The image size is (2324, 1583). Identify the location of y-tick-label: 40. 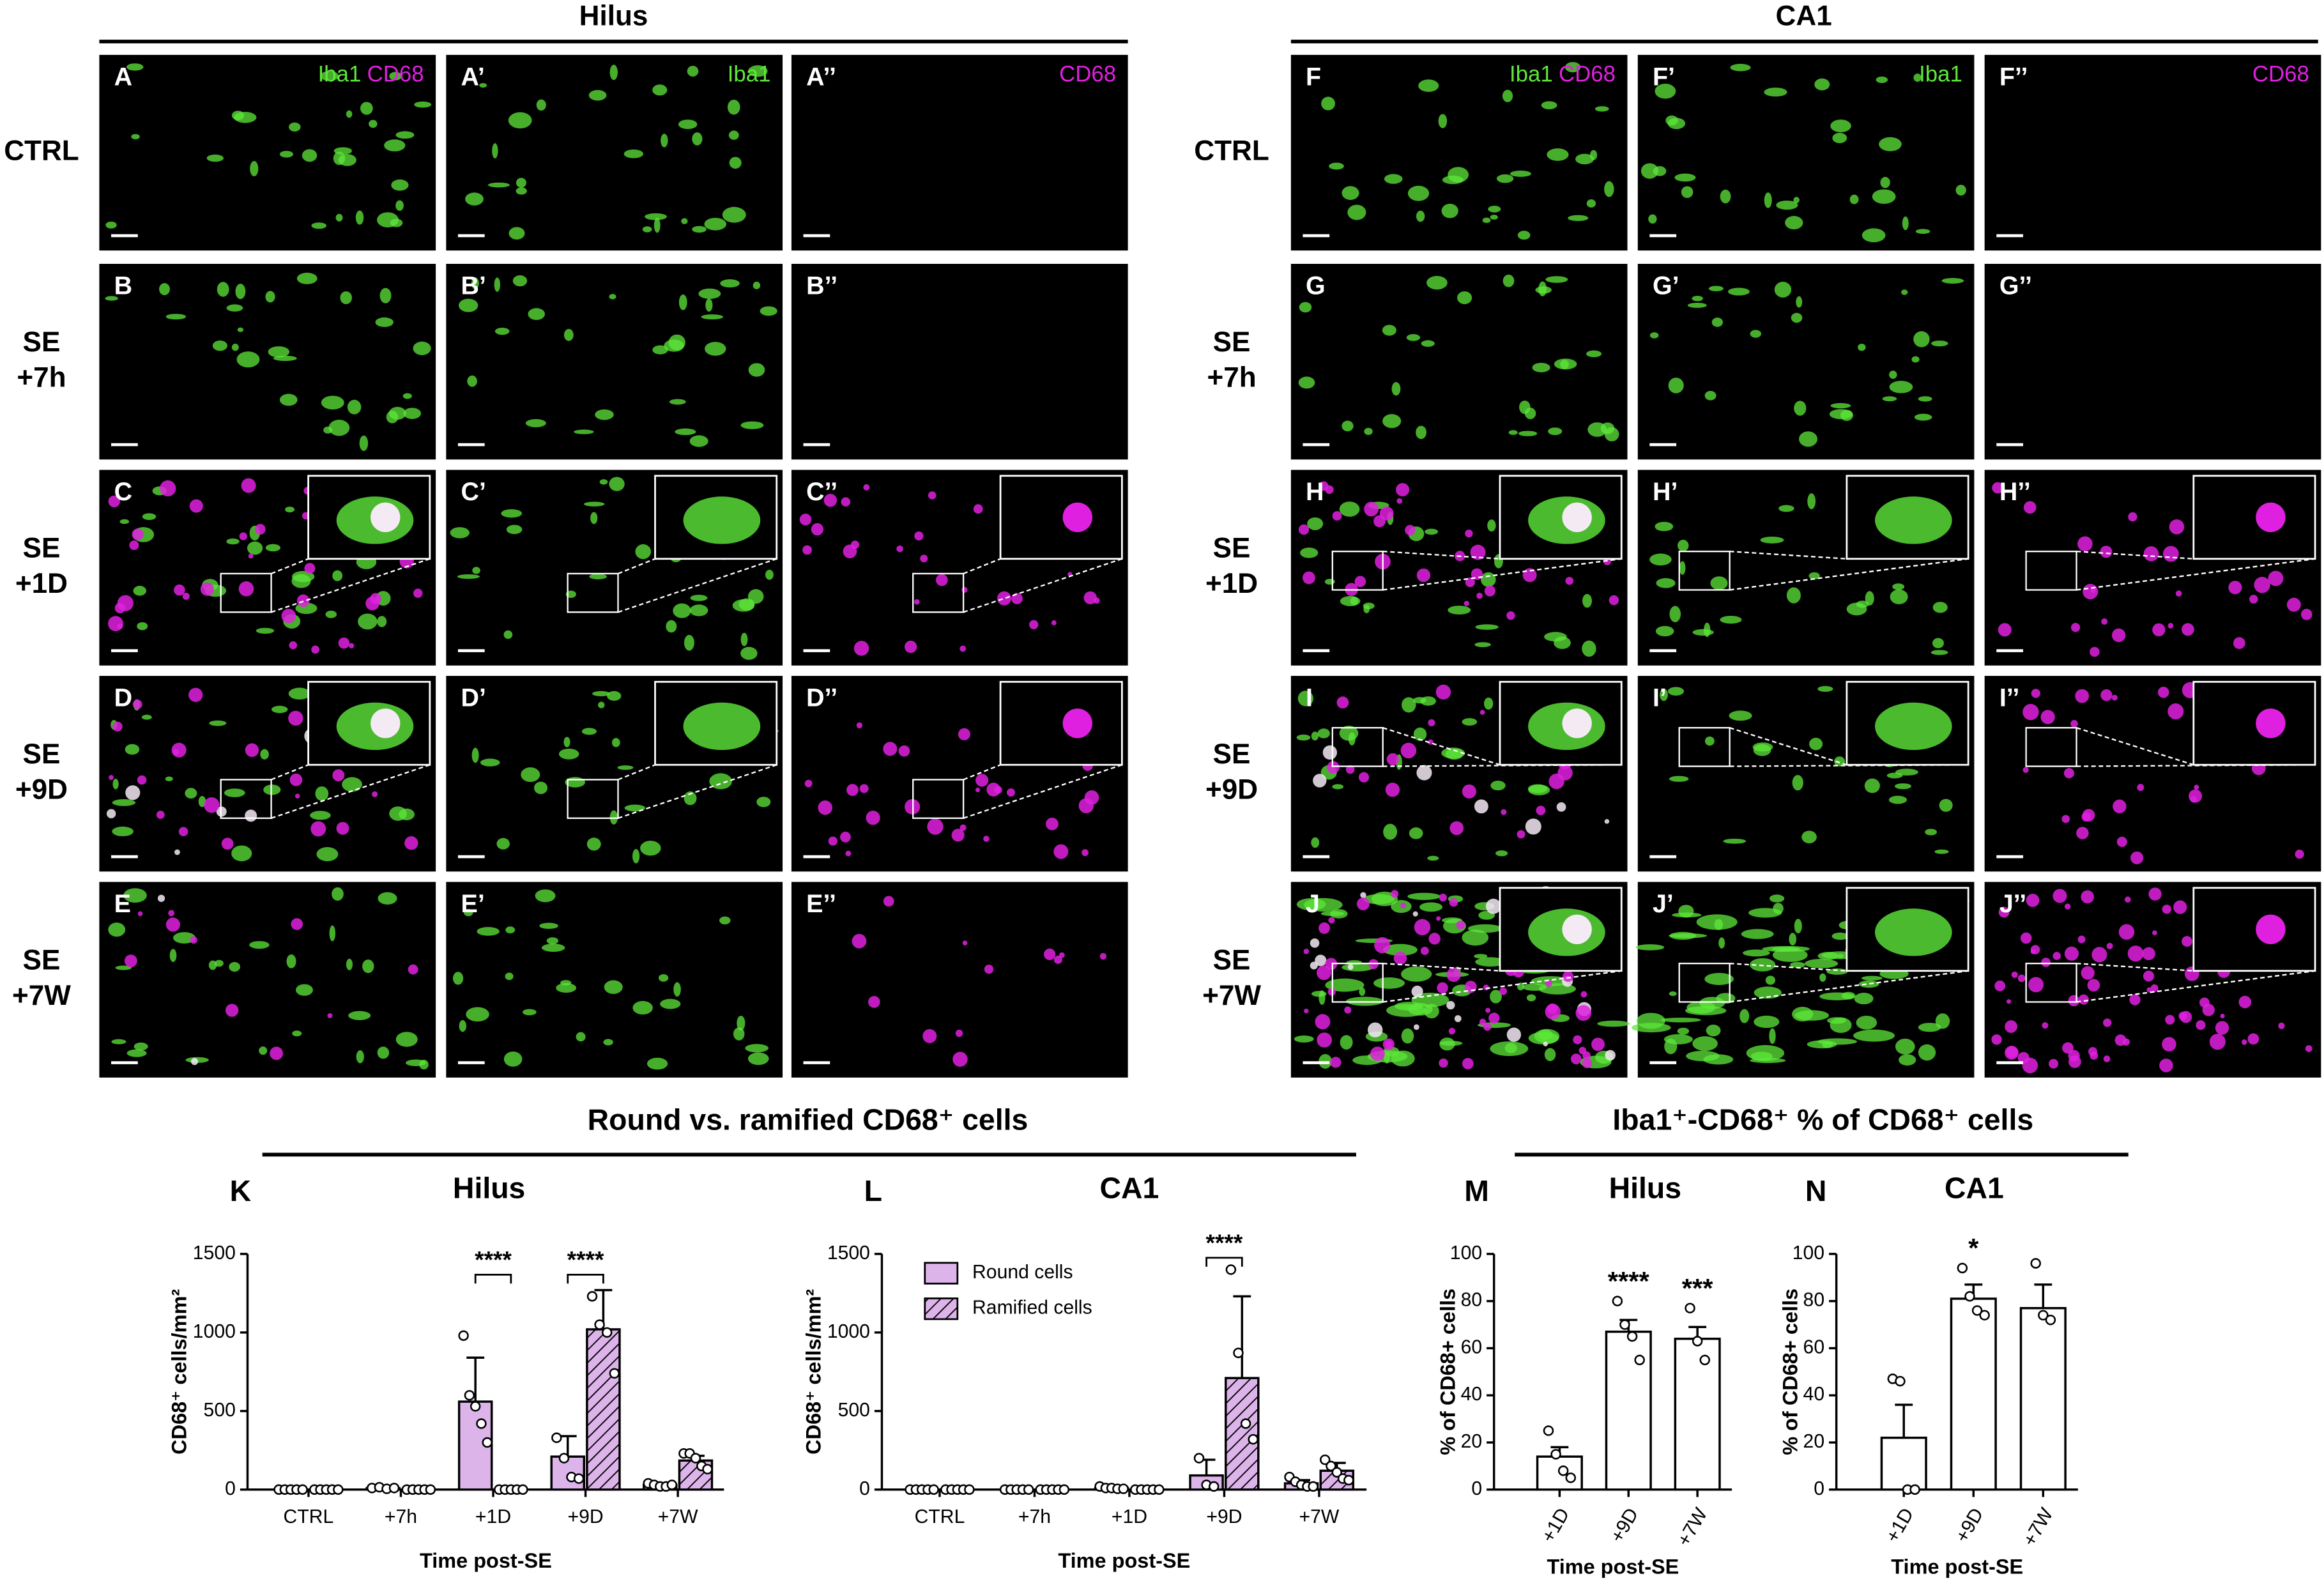
(1472, 1394).